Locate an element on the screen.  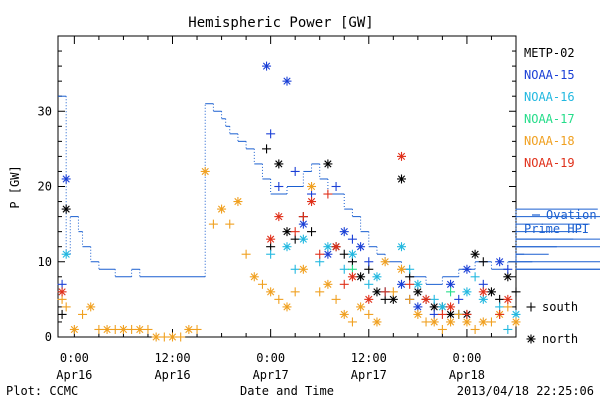
legend-item-noaa-15: NOAA-15 is located at coordinates (549, 75).